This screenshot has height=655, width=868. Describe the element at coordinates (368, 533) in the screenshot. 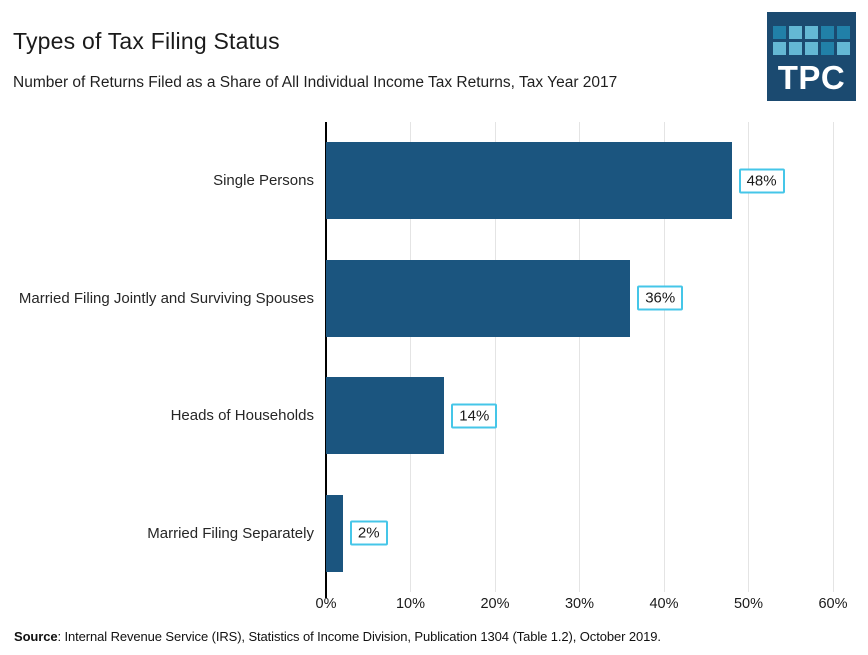

I see `value-badge: 2%` at that location.